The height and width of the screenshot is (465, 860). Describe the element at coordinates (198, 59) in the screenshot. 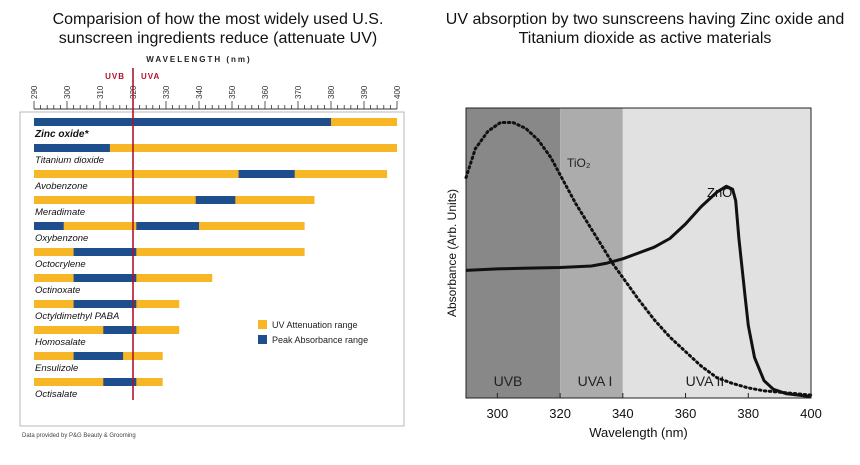

I see `axis-title: WAVELENGTH (nm)` at that location.